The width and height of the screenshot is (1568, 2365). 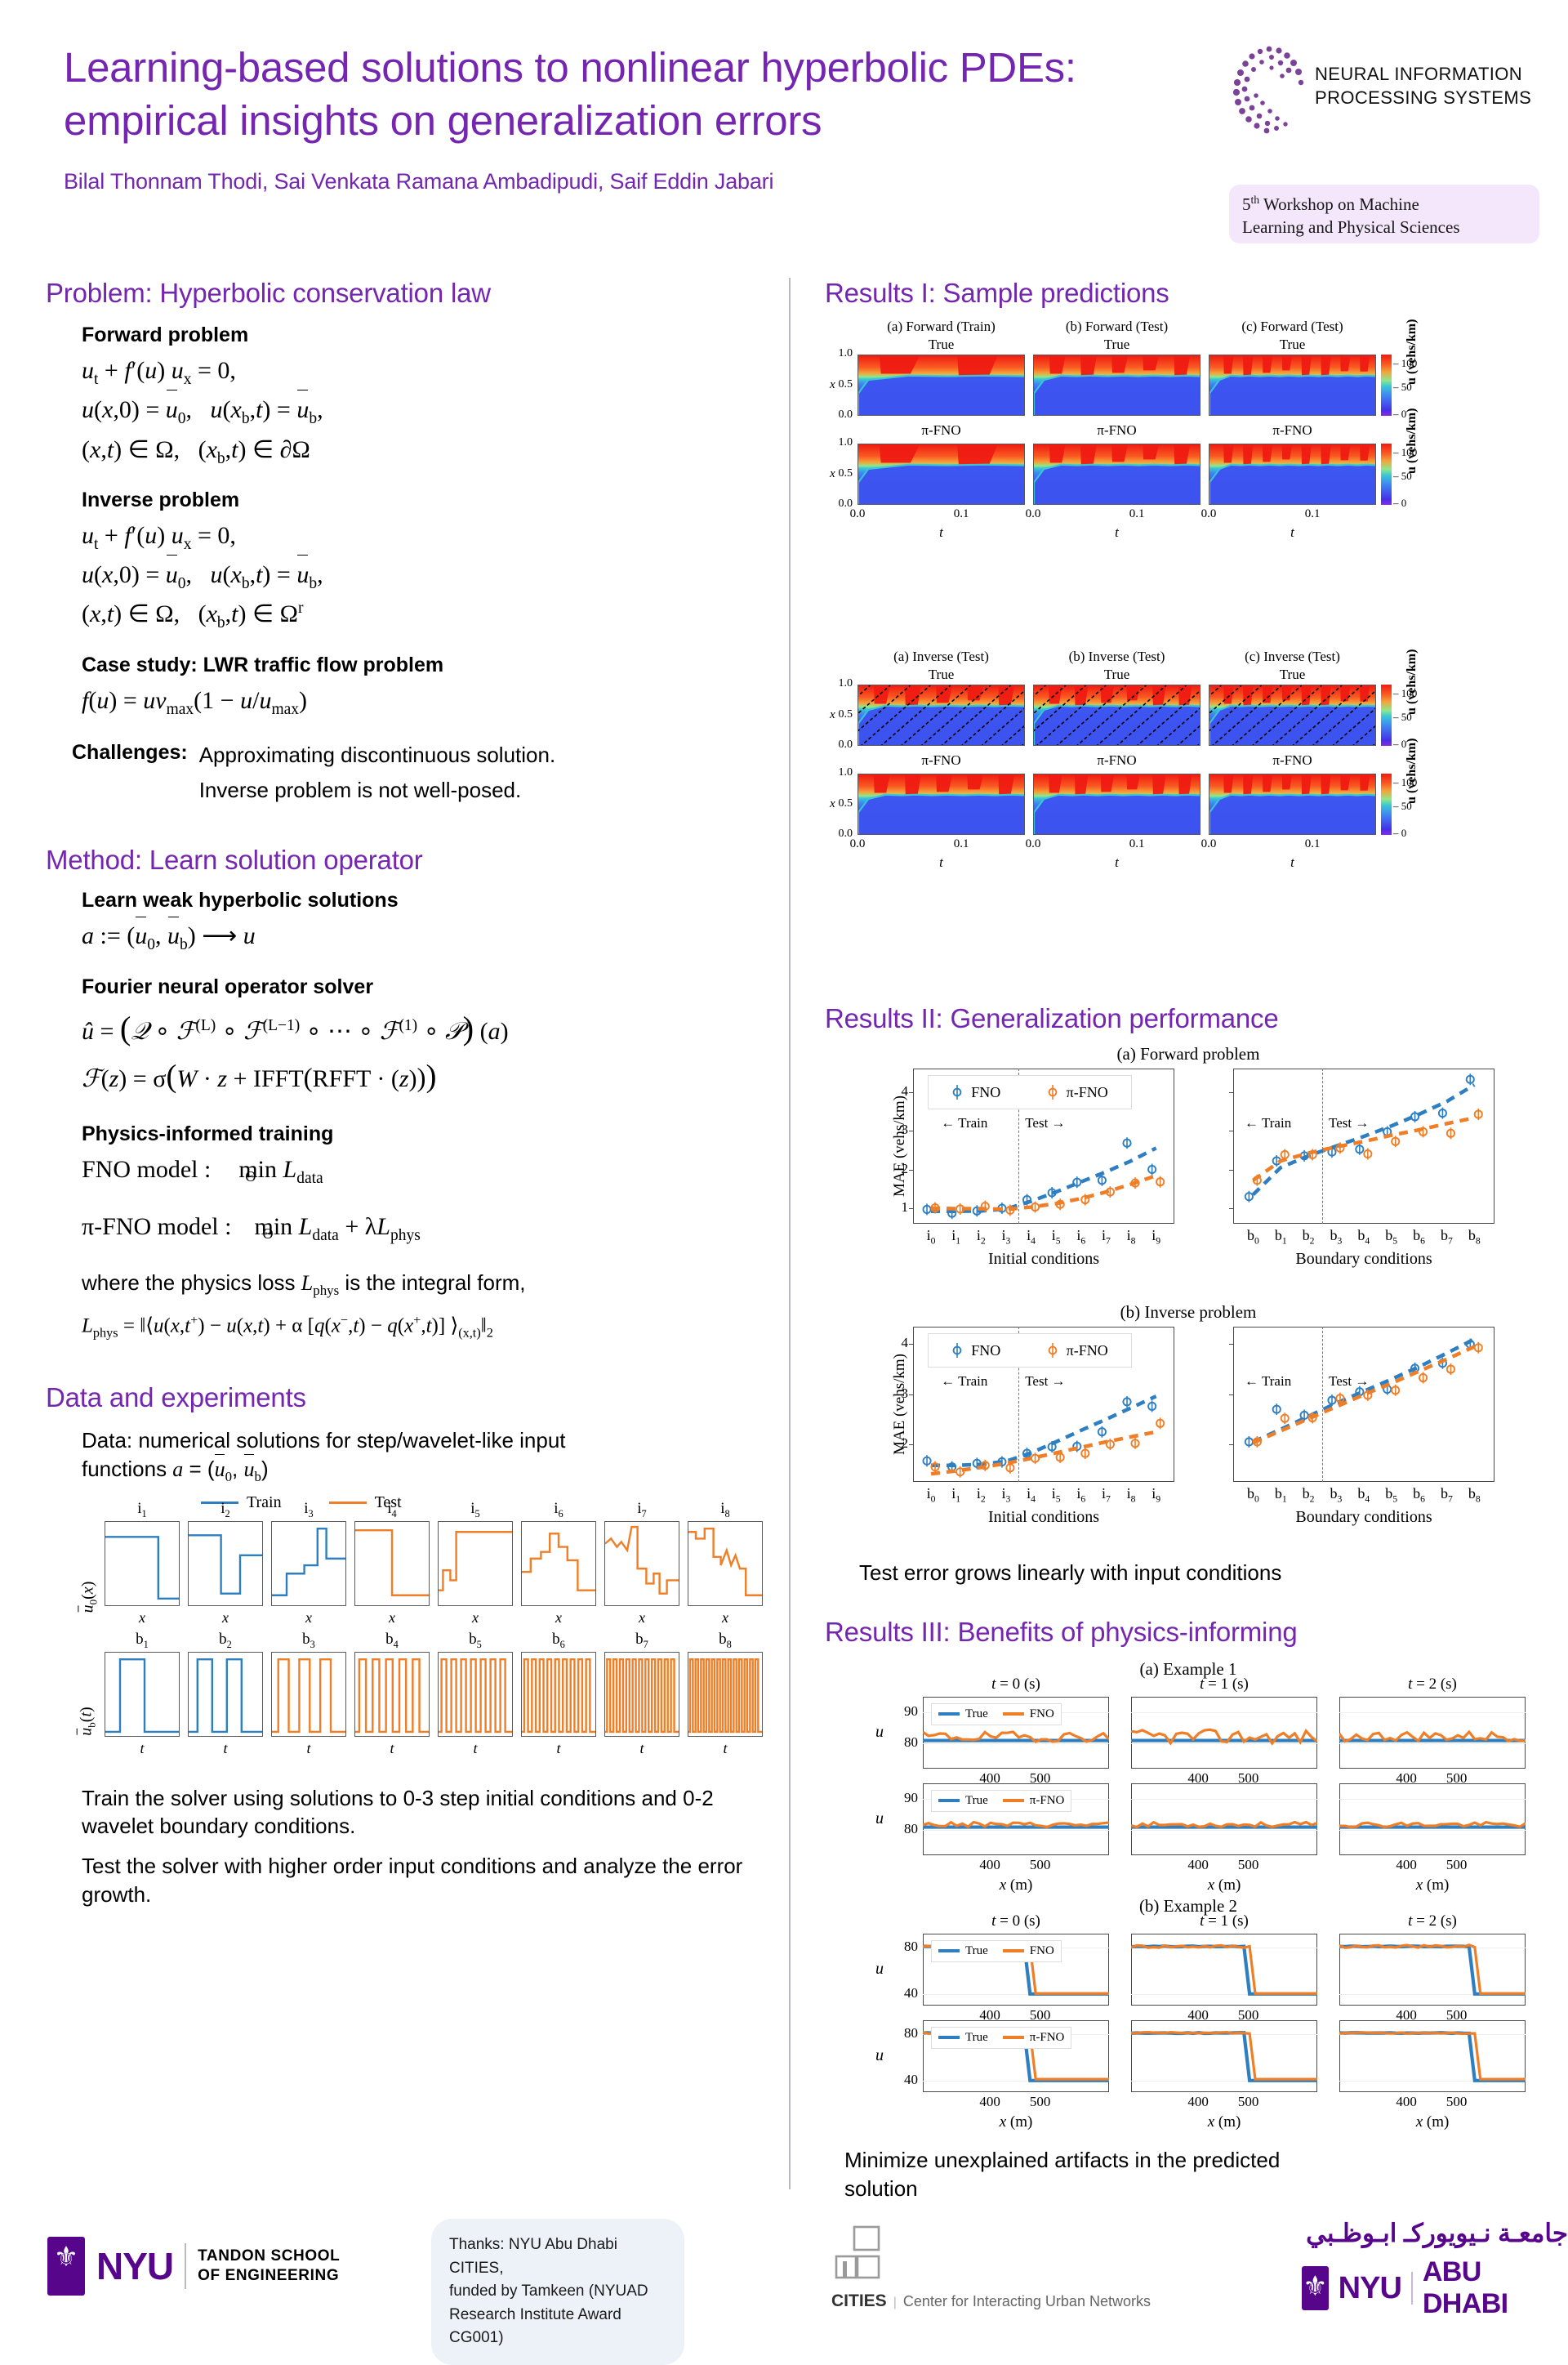 I want to click on logo-divider, so click(x=186, y=2266).